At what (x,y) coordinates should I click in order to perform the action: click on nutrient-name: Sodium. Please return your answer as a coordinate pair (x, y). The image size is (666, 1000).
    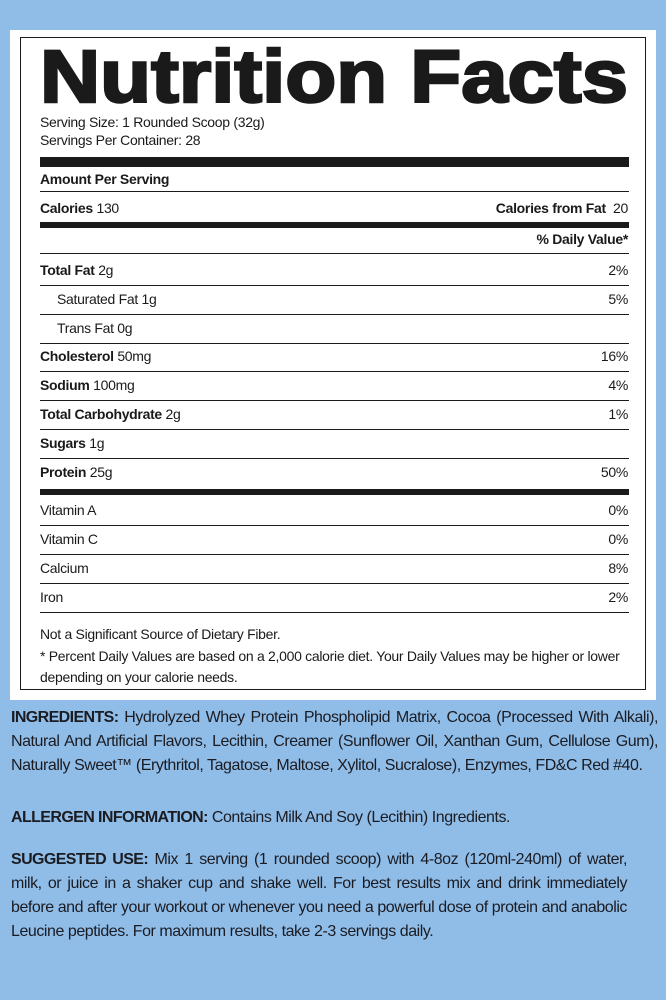
    Looking at the image, I should click on (65, 385).